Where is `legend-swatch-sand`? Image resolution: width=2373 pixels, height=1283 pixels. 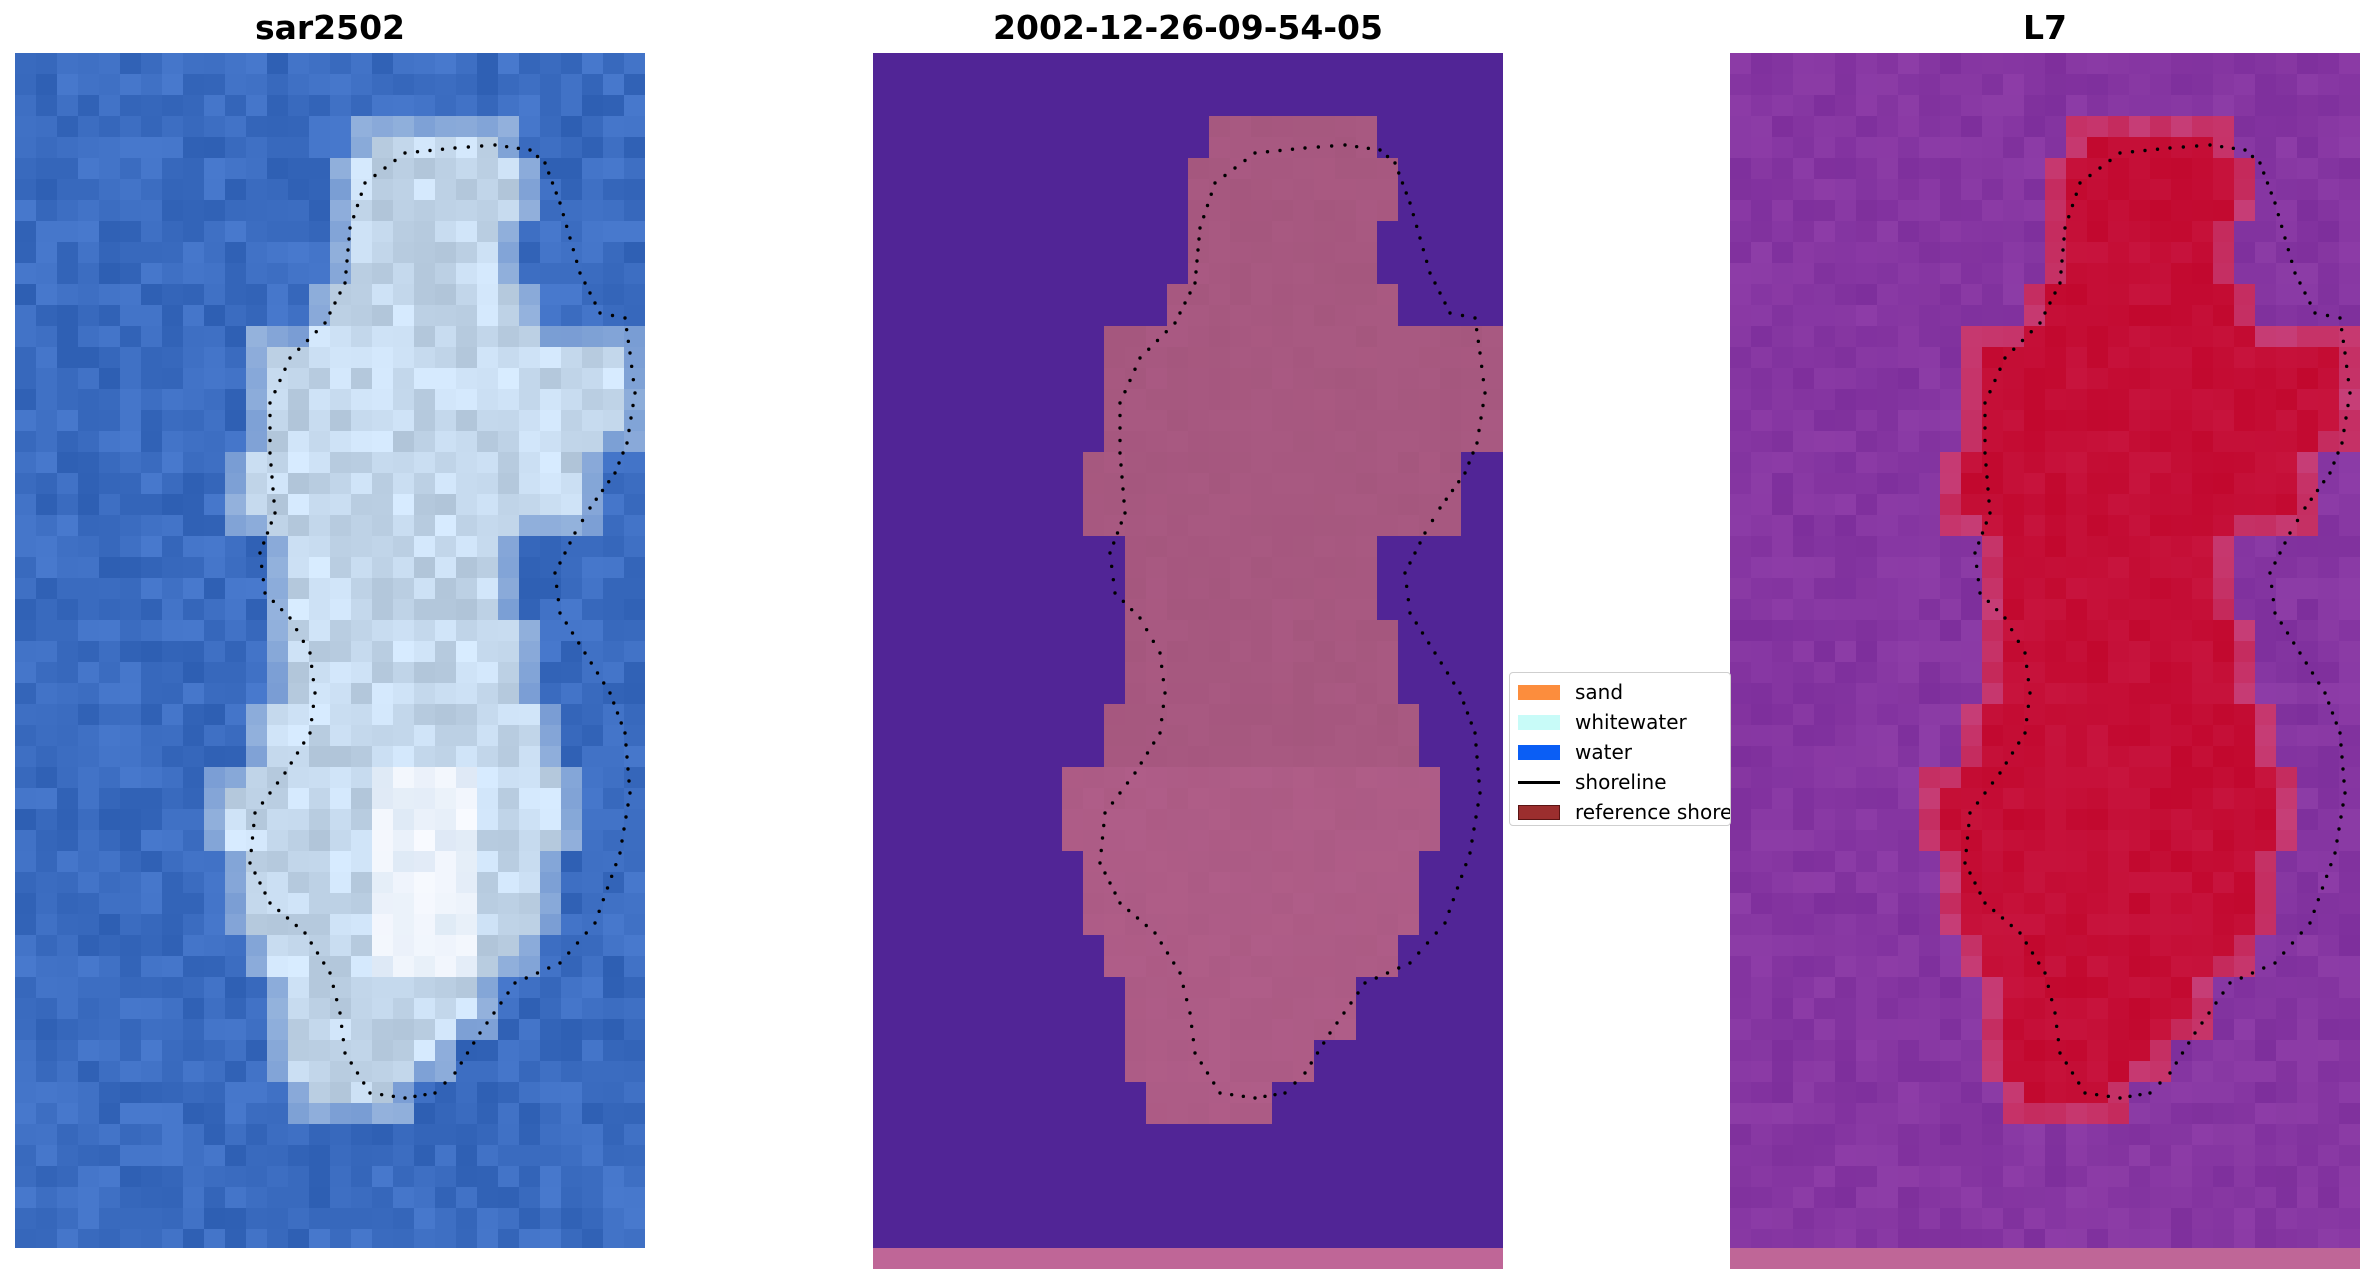 legend-swatch-sand is located at coordinates (1539, 692).